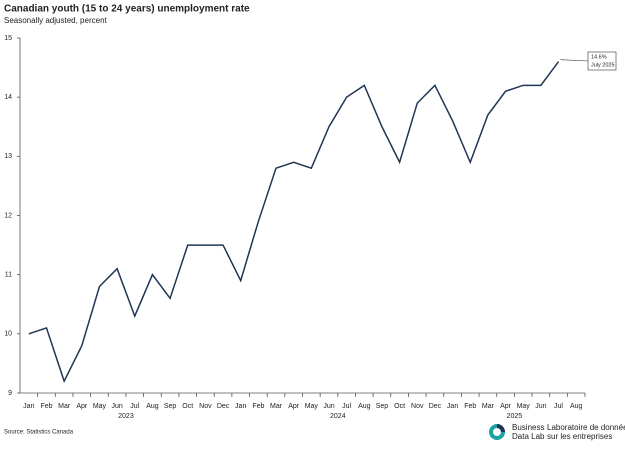 Image resolution: width=625 pixels, height=449 pixels. What do you see at coordinates (338, 416) in the screenshot?
I see `year-label: 2024` at bounding box center [338, 416].